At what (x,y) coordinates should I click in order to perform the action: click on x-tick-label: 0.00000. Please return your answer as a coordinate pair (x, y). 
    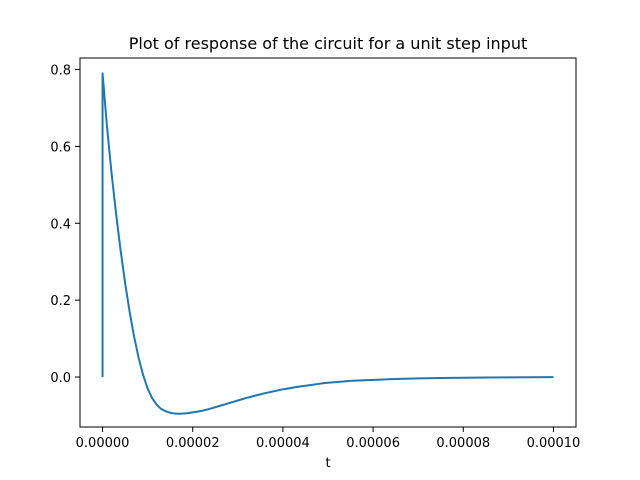
    Looking at the image, I should click on (103, 443).